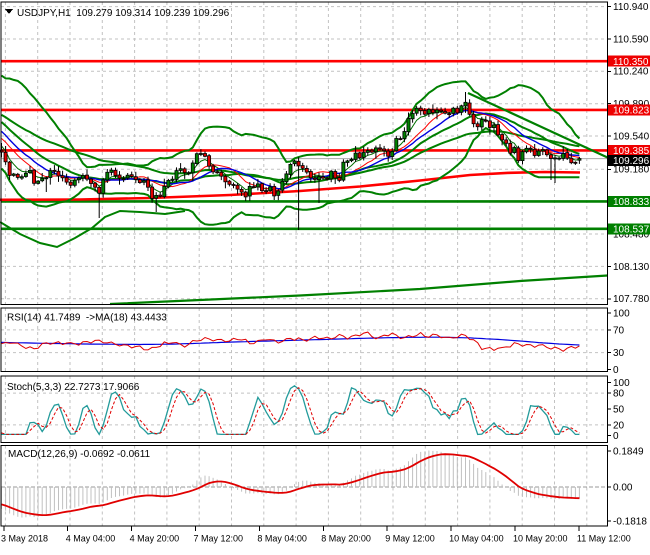  What do you see at coordinates (631, 151) in the screenshot?
I see `svg-text: 109.385` at bounding box center [631, 151].